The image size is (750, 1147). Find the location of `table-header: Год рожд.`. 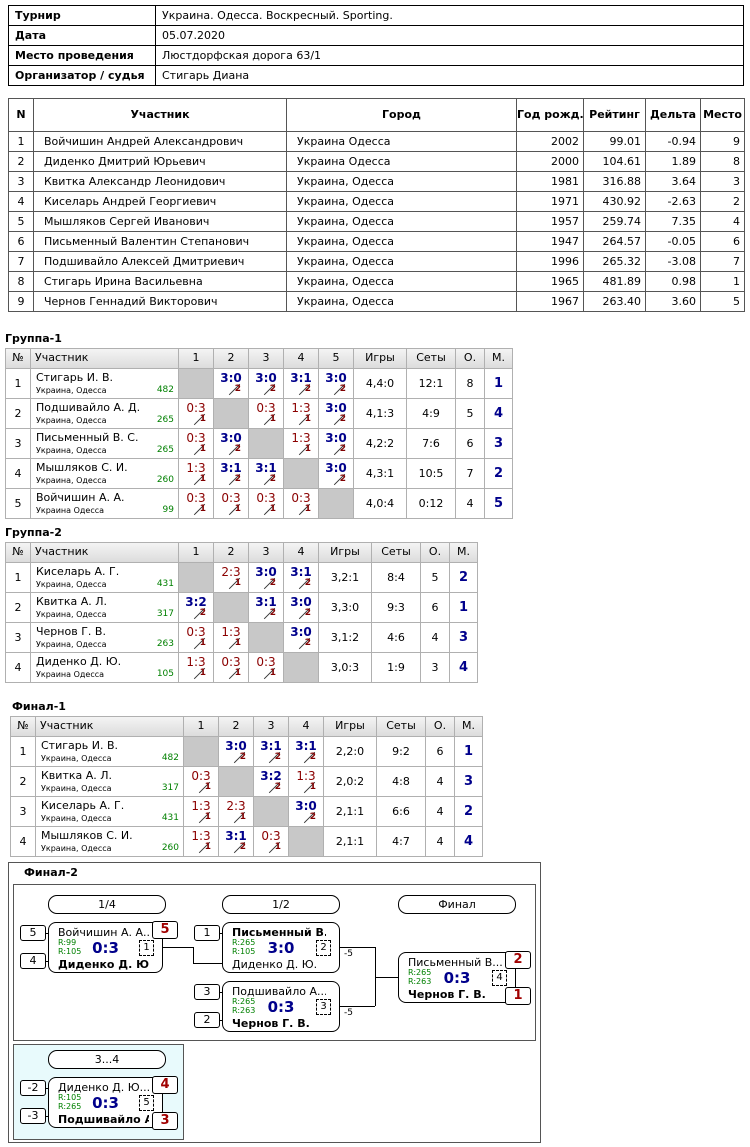

table-header: Год рожд. is located at coordinates (550, 115).